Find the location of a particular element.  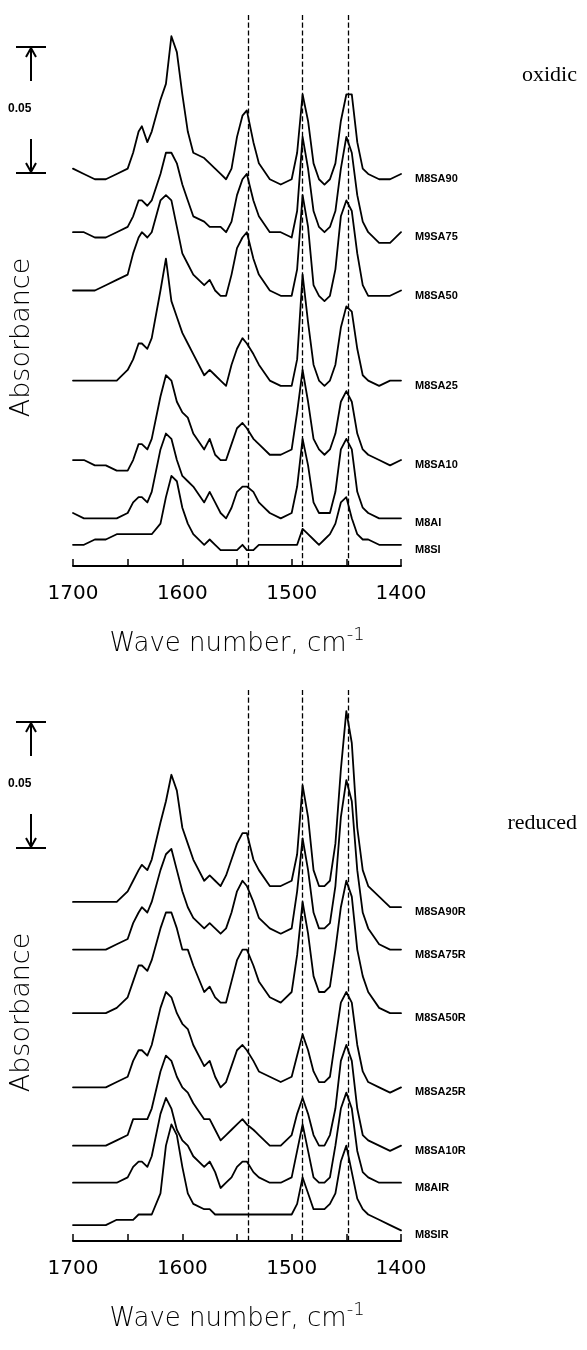

series-label: M8SA10R is located at coordinates (440, 1149).